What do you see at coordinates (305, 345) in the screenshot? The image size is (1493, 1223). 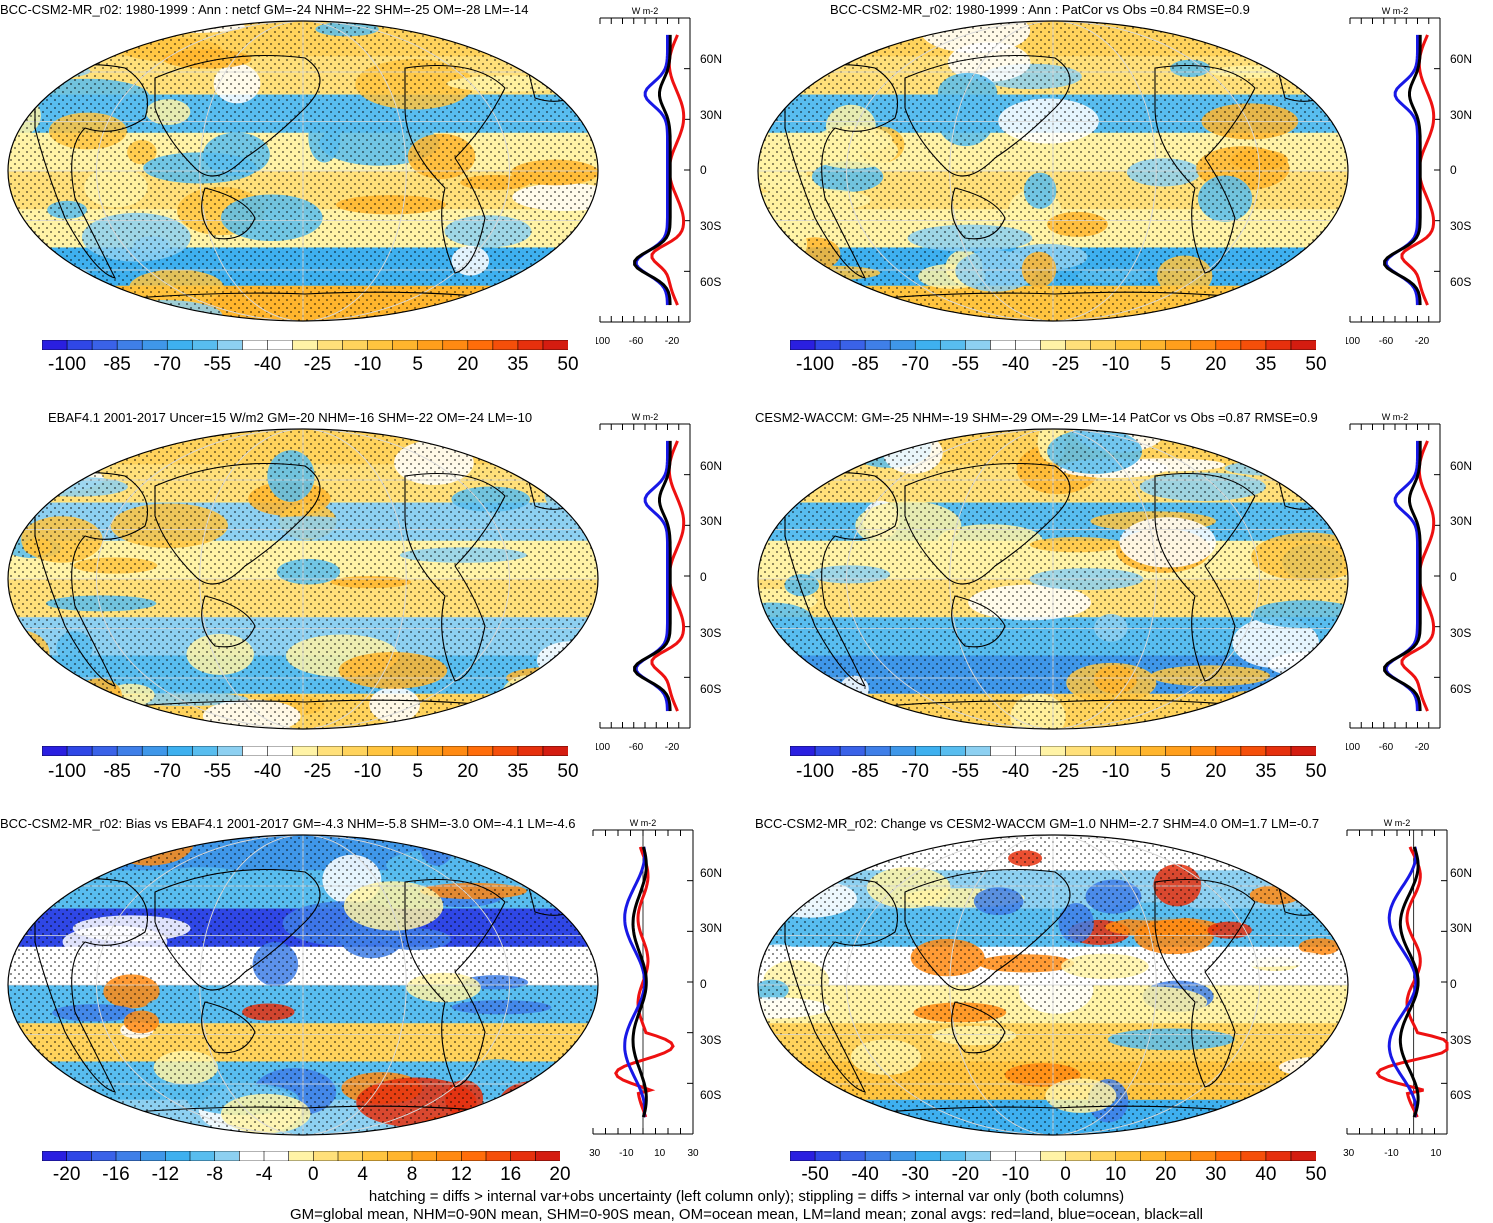 I see `panel-1-colorbar` at bounding box center [305, 345].